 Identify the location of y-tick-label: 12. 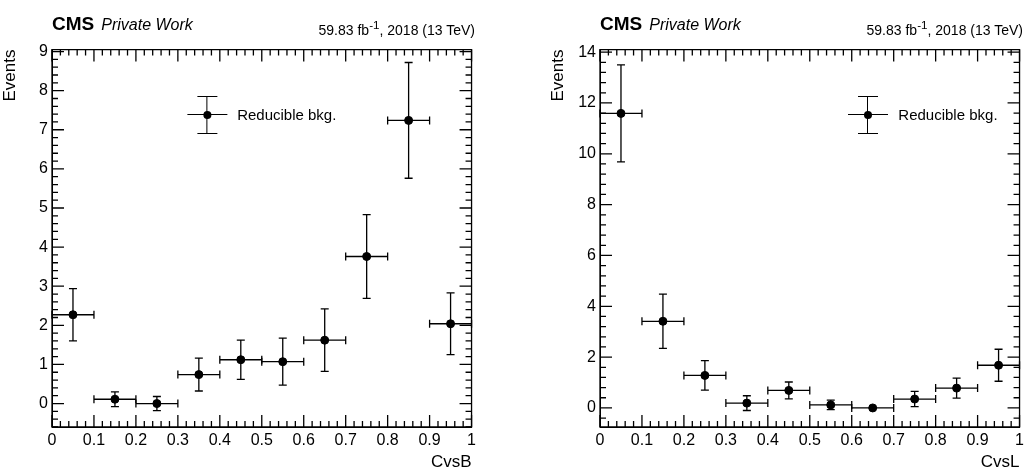
(587, 102).